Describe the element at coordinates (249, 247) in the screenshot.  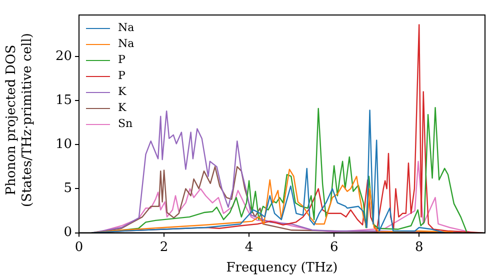
I see `x-tick-label: 4` at that location.